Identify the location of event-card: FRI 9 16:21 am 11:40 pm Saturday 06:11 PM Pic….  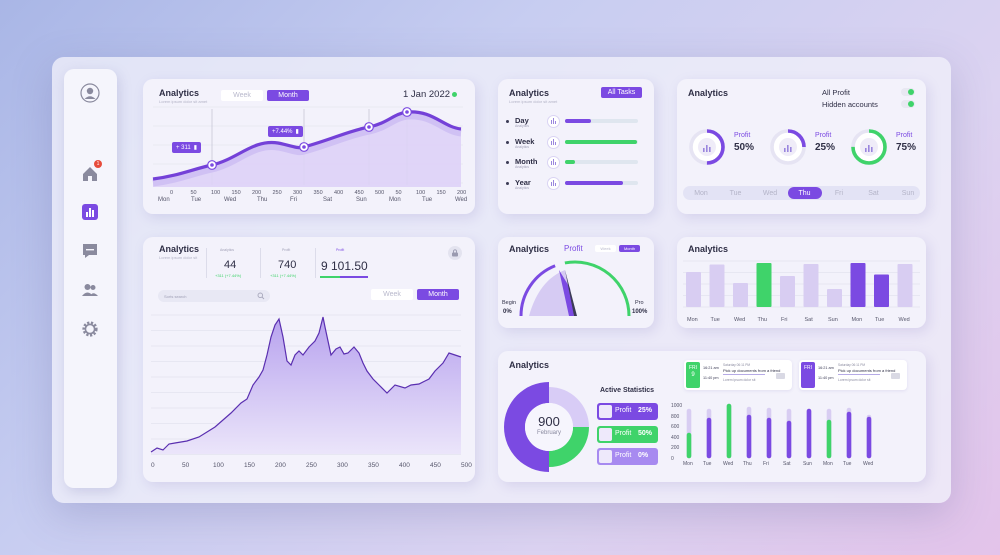
(738, 375).